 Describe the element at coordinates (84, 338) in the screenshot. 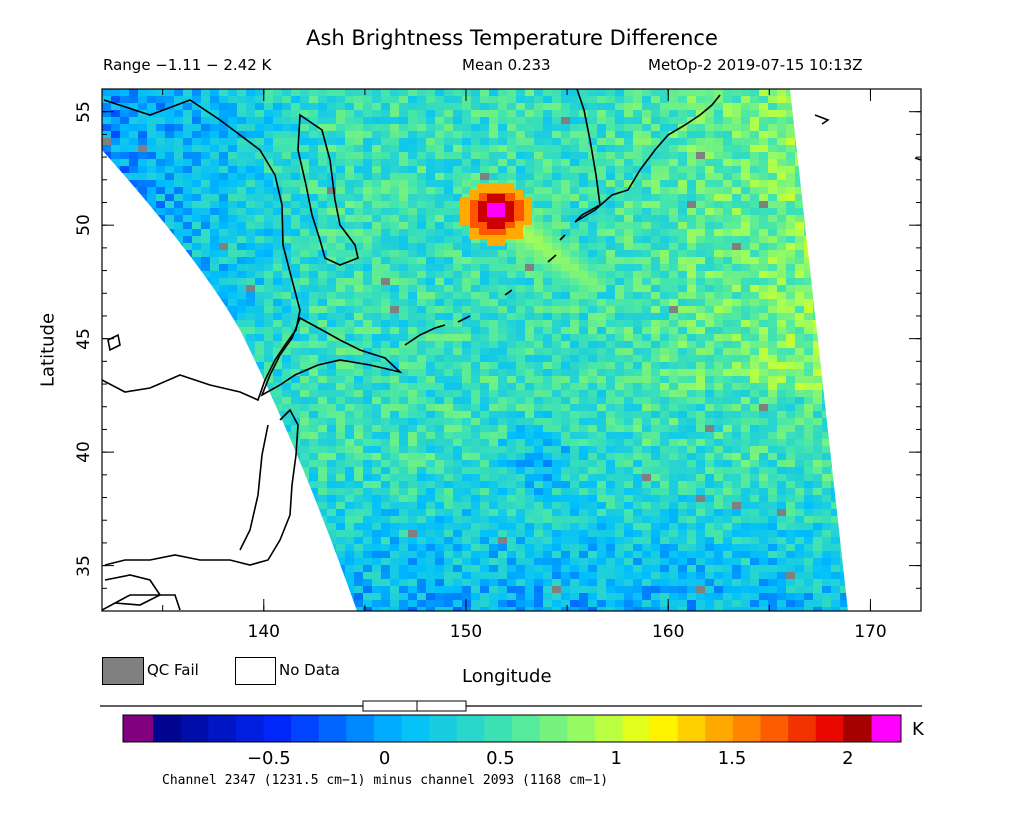

I see `lat-tick-label: 45` at that location.